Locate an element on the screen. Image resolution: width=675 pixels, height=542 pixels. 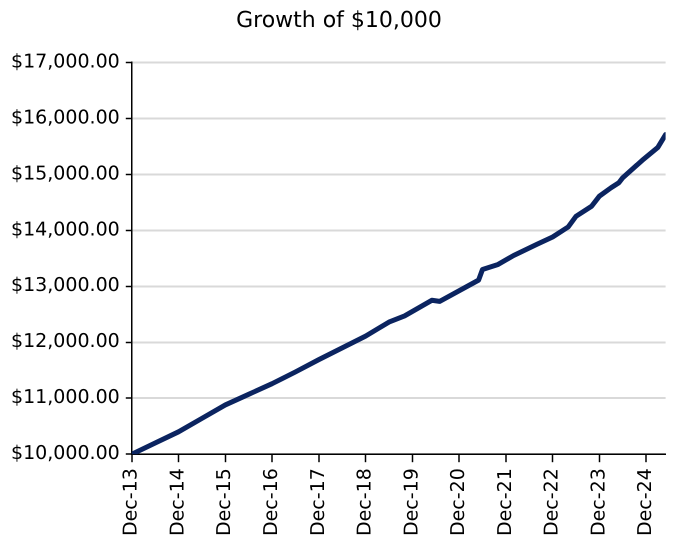
y-tick-label: $12,000.00 is located at coordinates (65, 341).